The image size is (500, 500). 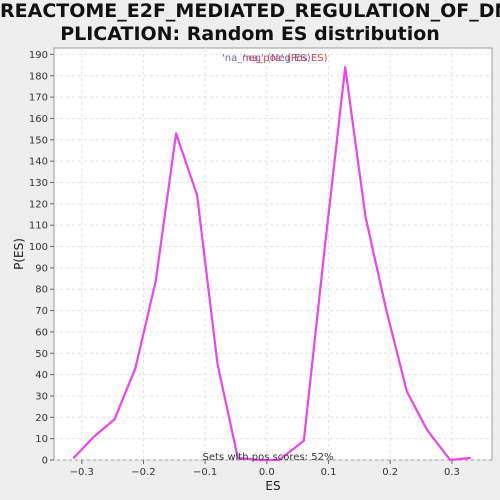 I want to click on y-tick-label: 10, so click(x=41, y=439).